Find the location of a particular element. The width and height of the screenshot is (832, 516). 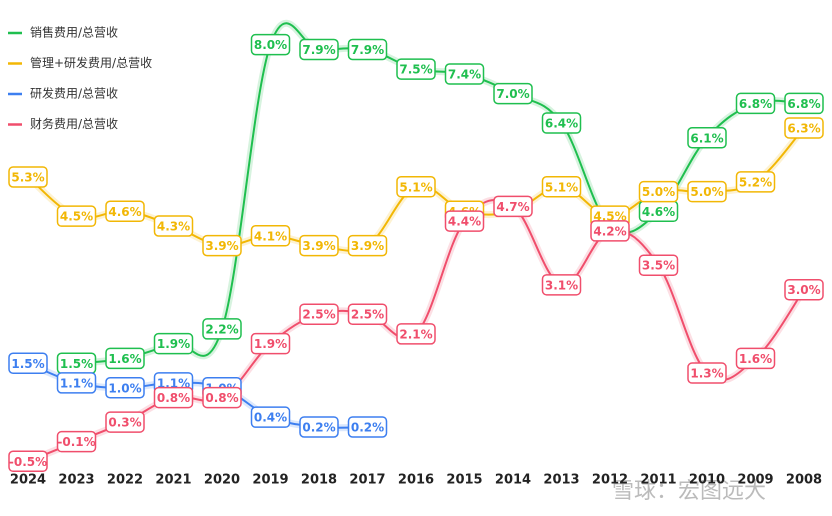

value-label: 5.2% is located at coordinates (755, 182).